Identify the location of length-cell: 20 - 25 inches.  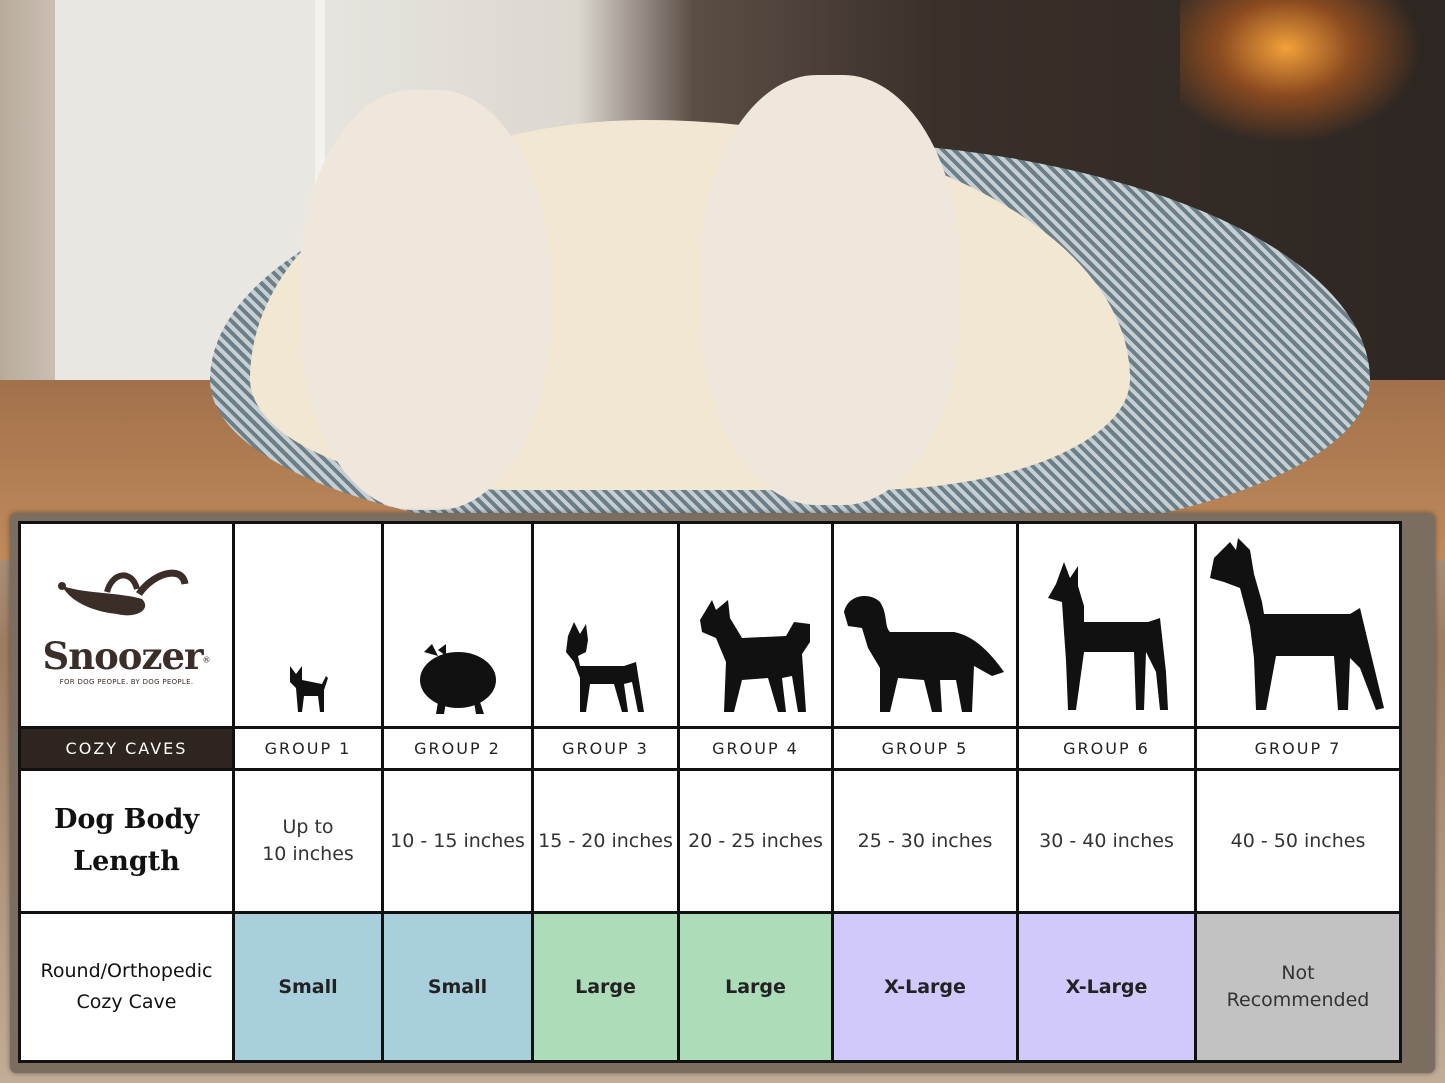
(755, 841).